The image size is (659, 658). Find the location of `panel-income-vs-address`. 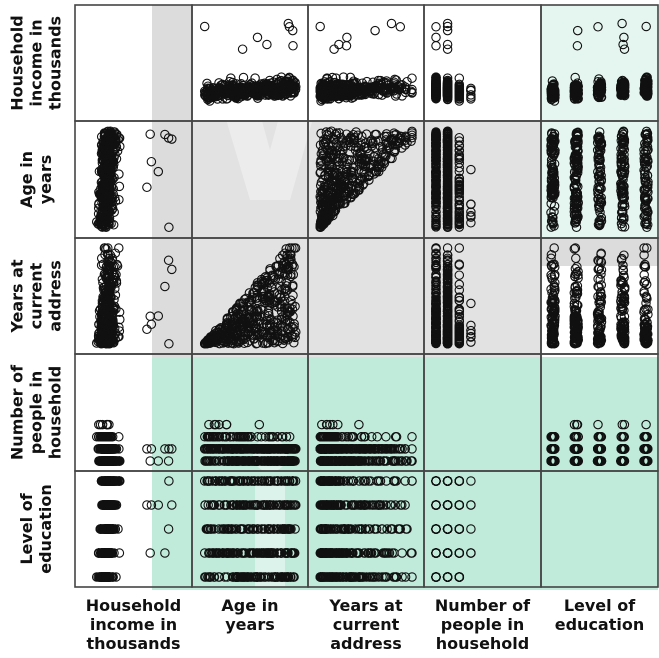

panel-income-vs-address is located at coordinates (366, 63).